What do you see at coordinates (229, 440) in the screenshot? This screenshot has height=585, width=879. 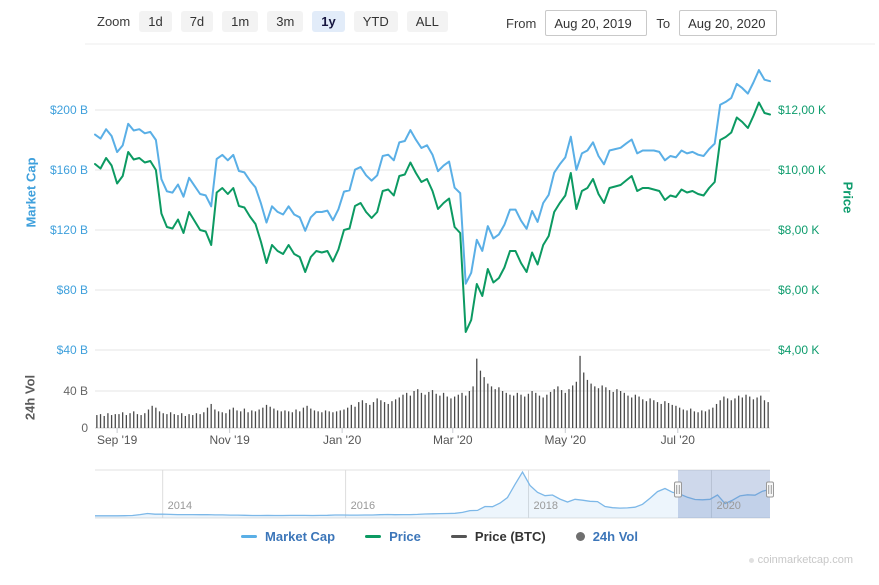 I see `x-axis-label: Nov '19` at bounding box center [229, 440].